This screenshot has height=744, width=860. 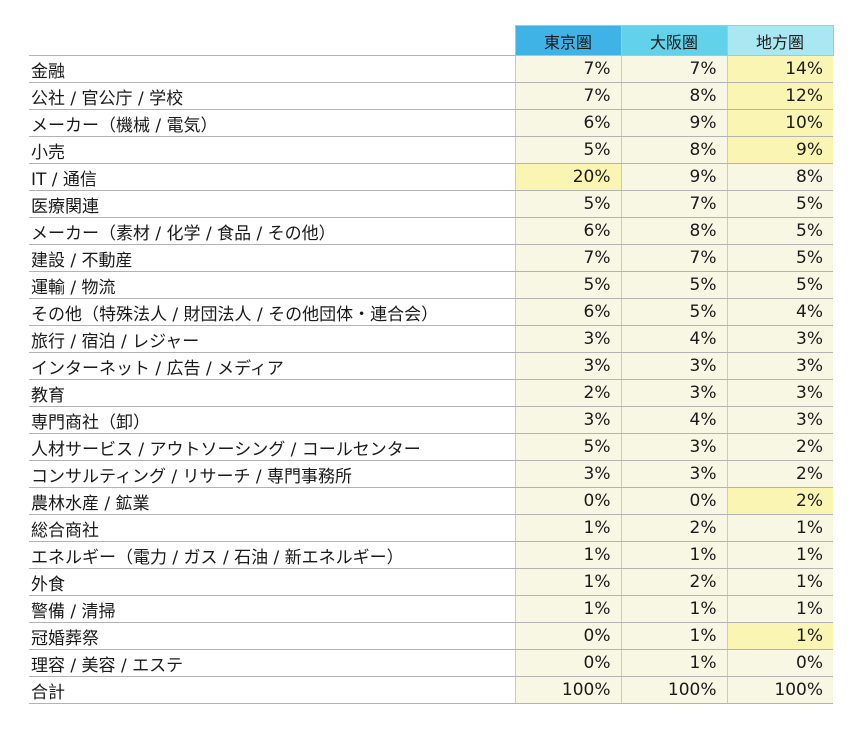 I want to click on row-label: 合計, so click(x=272, y=690).